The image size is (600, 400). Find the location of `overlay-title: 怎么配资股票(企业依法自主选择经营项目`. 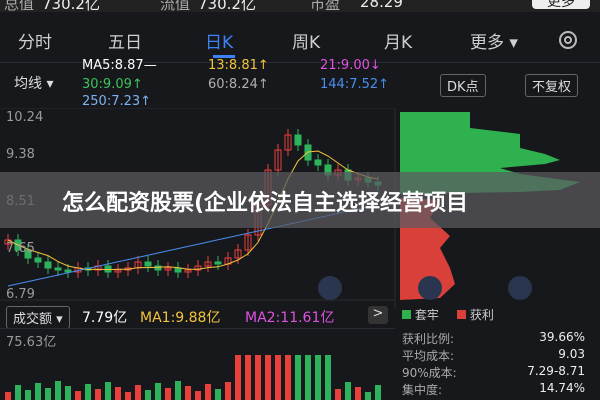

overlay-title: 怎么配资股票(企业依法自主选择经营项目 is located at coordinates (265, 203).